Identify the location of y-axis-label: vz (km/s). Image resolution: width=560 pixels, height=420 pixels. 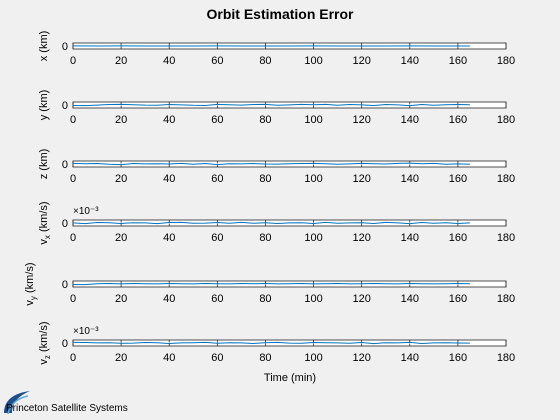
(45, 342).